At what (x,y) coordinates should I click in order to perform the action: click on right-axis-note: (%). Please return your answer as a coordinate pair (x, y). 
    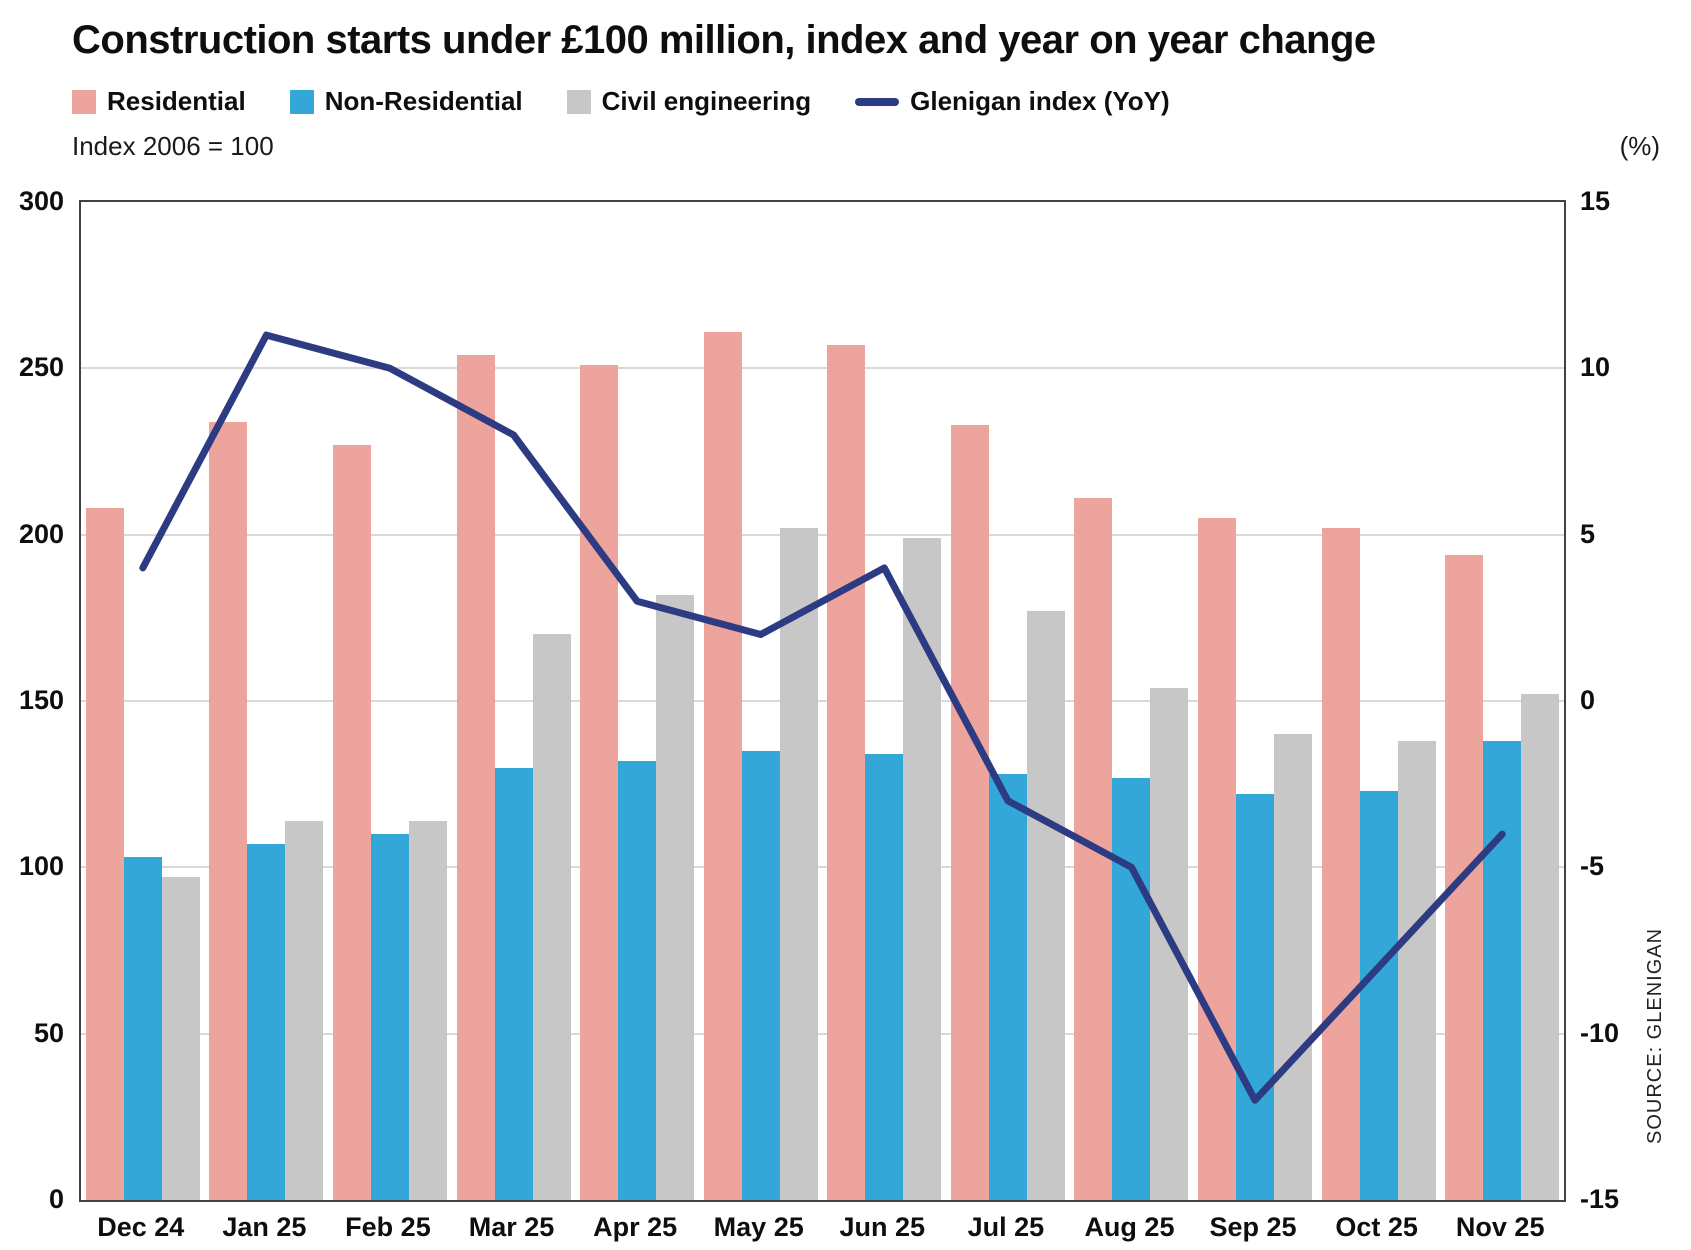
    Looking at the image, I should click on (1639, 146).